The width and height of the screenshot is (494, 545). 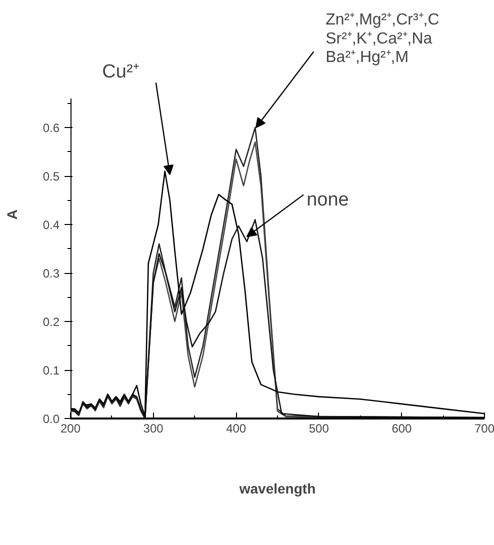 What do you see at coordinates (51, 177) in the screenshot?
I see `y-tick-label: 0.5` at bounding box center [51, 177].